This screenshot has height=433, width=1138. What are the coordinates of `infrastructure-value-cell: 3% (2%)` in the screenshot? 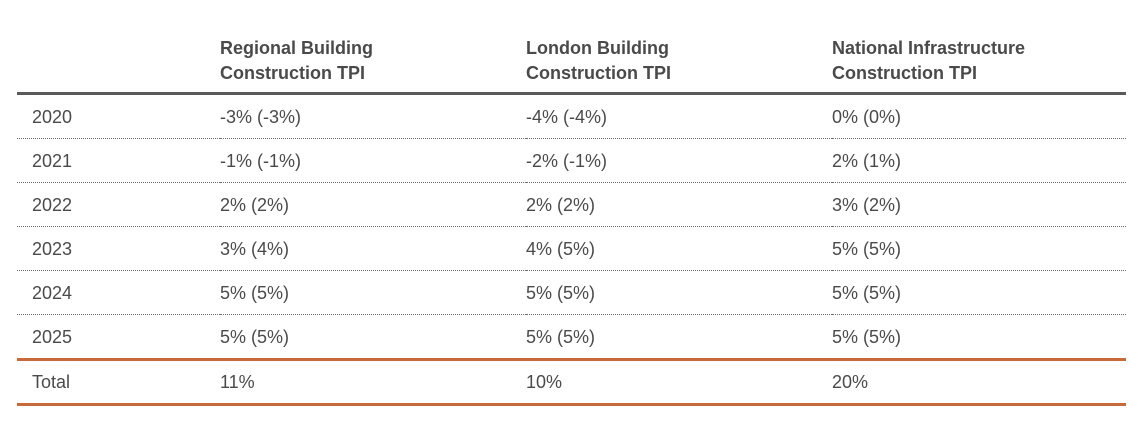 It's located at (979, 204).